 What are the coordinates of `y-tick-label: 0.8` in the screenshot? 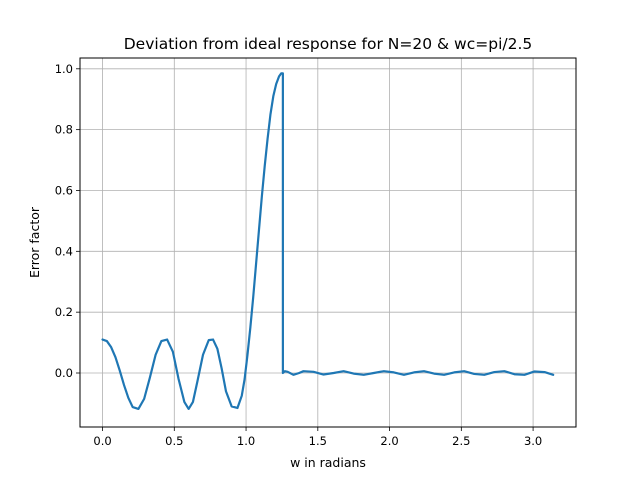 It's located at (64, 130).